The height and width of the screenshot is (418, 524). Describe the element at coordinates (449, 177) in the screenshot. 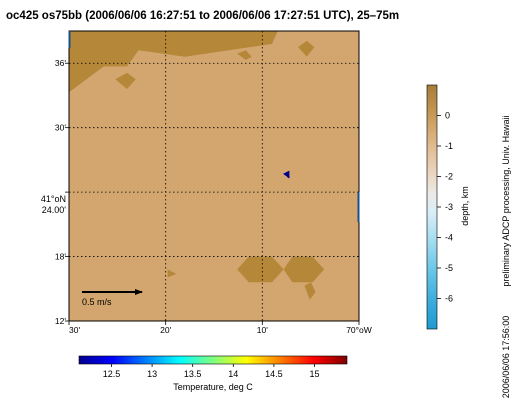

I see `depth-tick-label: -2` at that location.